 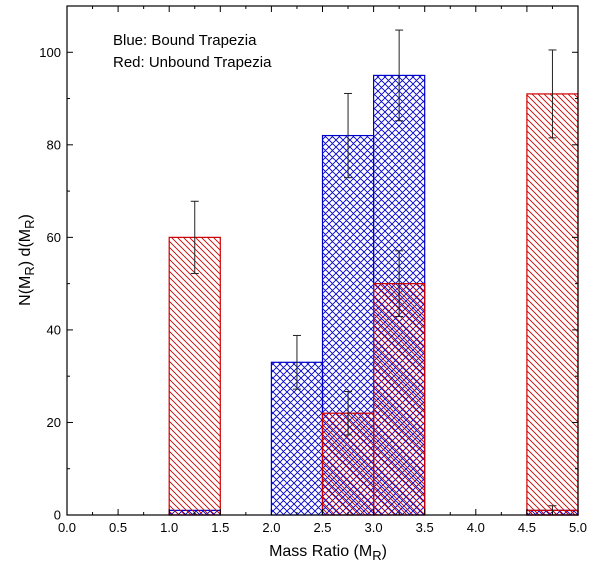 I want to click on x-tick-label: 0.0, so click(x=67, y=527).